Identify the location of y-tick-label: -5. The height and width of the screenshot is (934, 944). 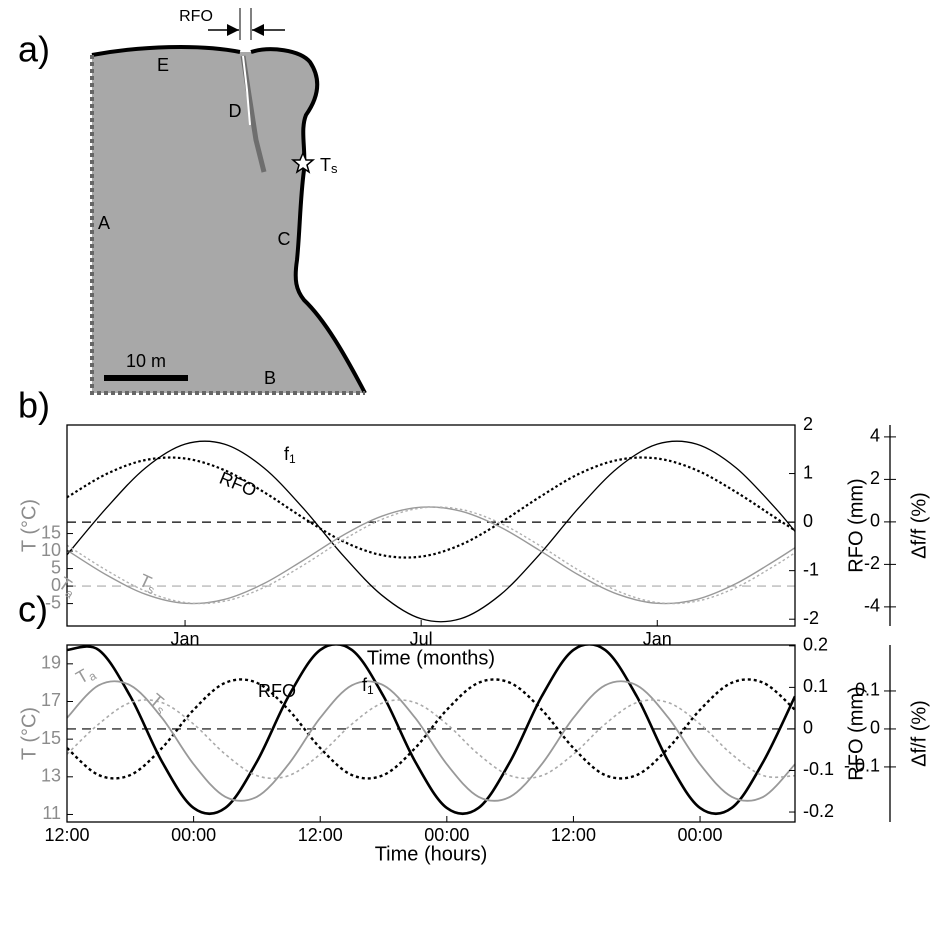
(53, 602).